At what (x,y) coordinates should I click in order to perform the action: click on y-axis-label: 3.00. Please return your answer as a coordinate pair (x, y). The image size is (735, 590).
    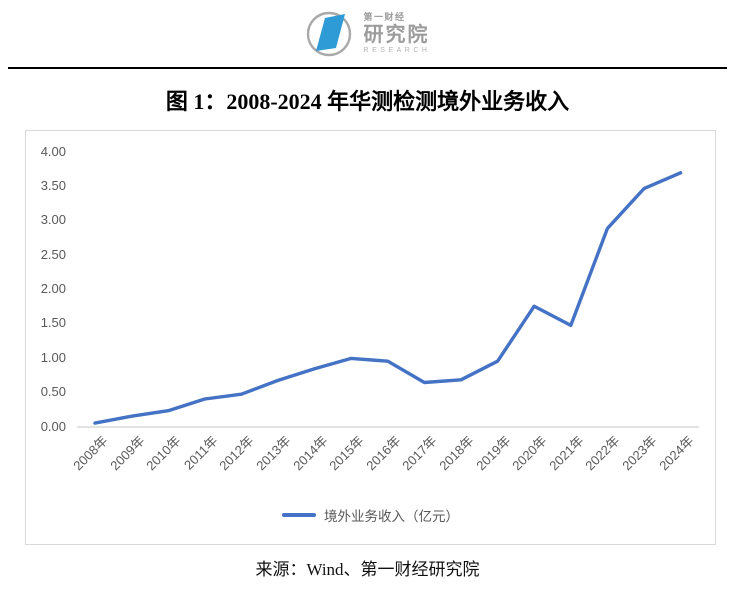
    Looking at the image, I should click on (53, 220).